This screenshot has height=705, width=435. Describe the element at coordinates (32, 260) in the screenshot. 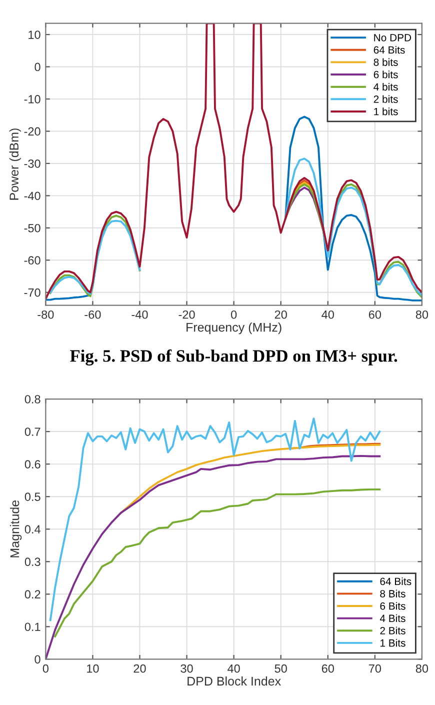

I see `y-tick-label: -60` at that location.